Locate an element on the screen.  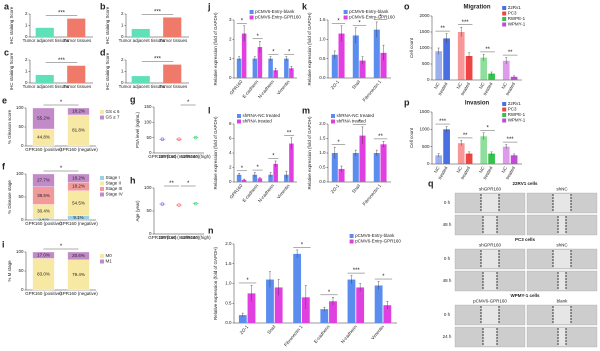
value-label: 30.4% is located at coordinates (43, 211).